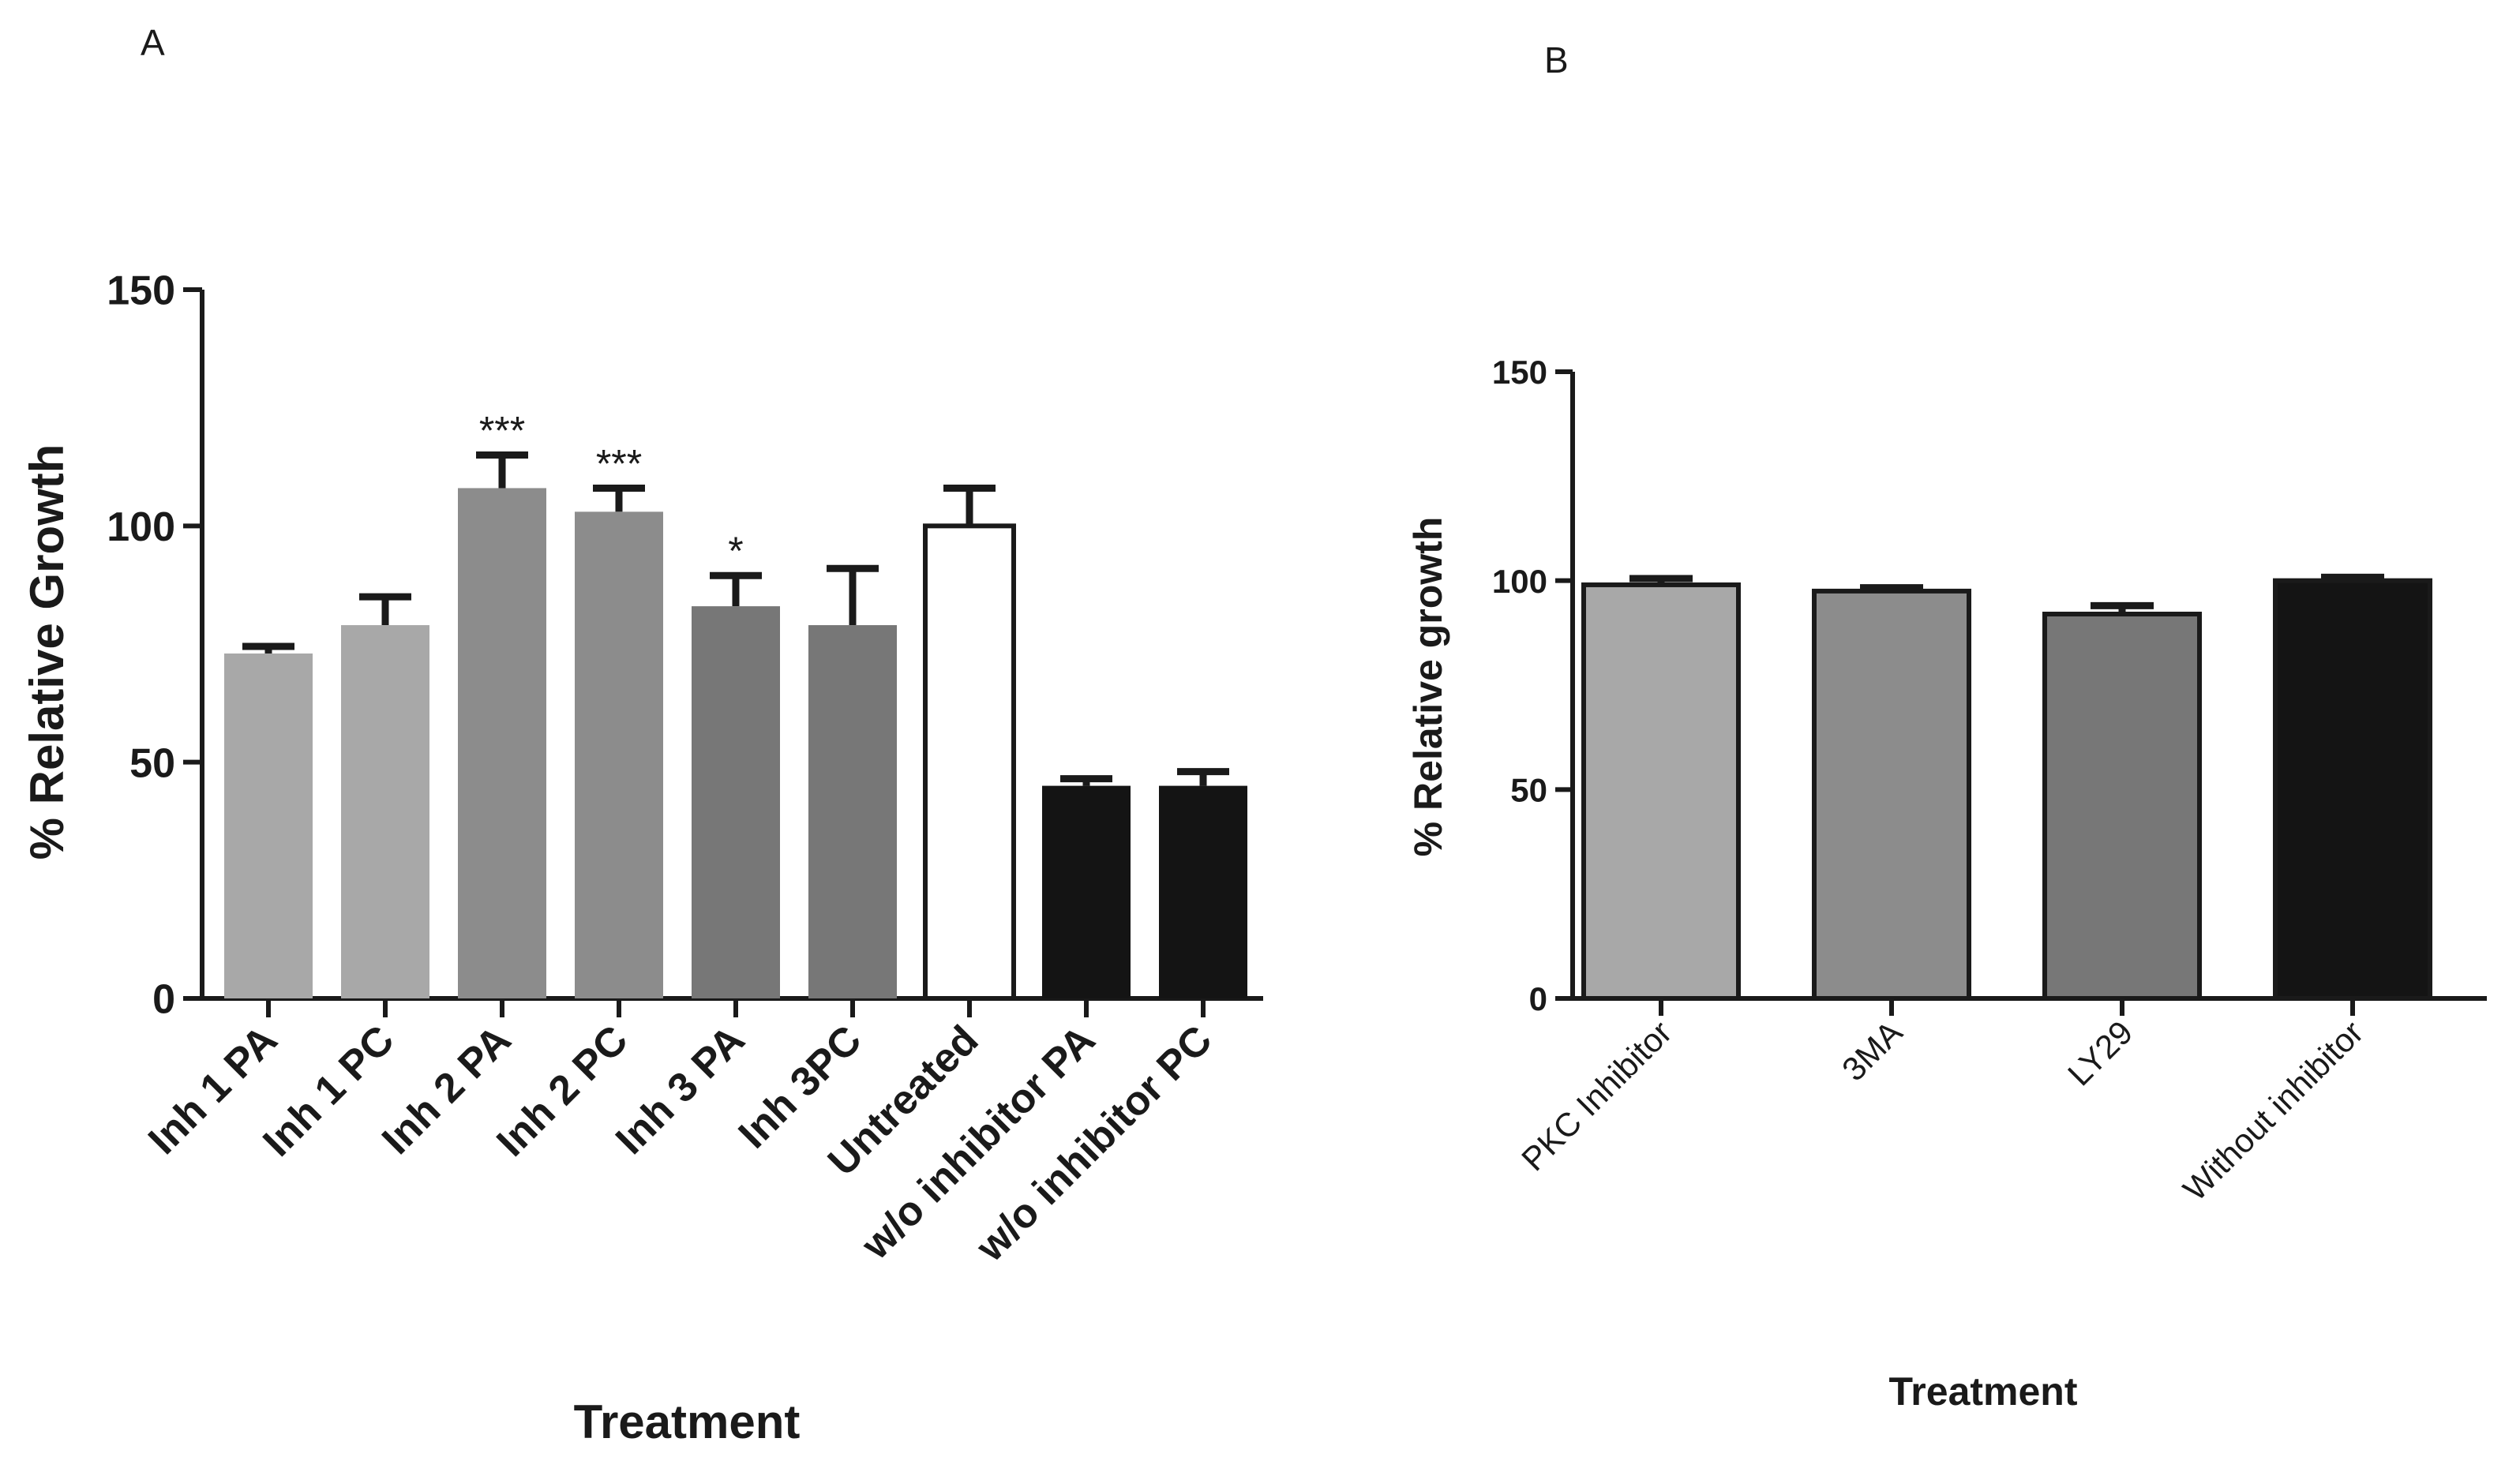 This screenshot has height=1457, width=2520. What do you see at coordinates (735, 551) in the screenshot?
I see `panel-a-significance-label: *` at bounding box center [735, 551].